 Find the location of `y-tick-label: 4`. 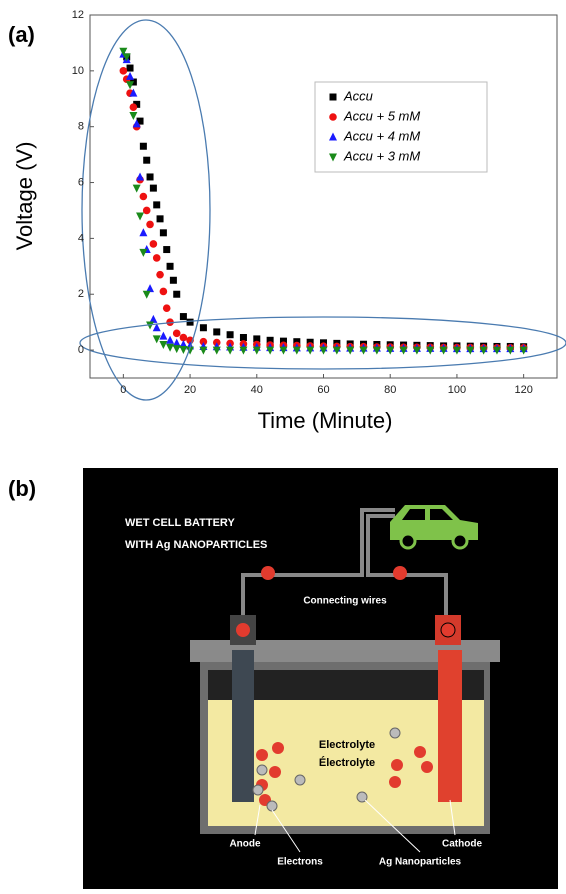

y-tick-label: 4 is located at coordinates (81, 238).